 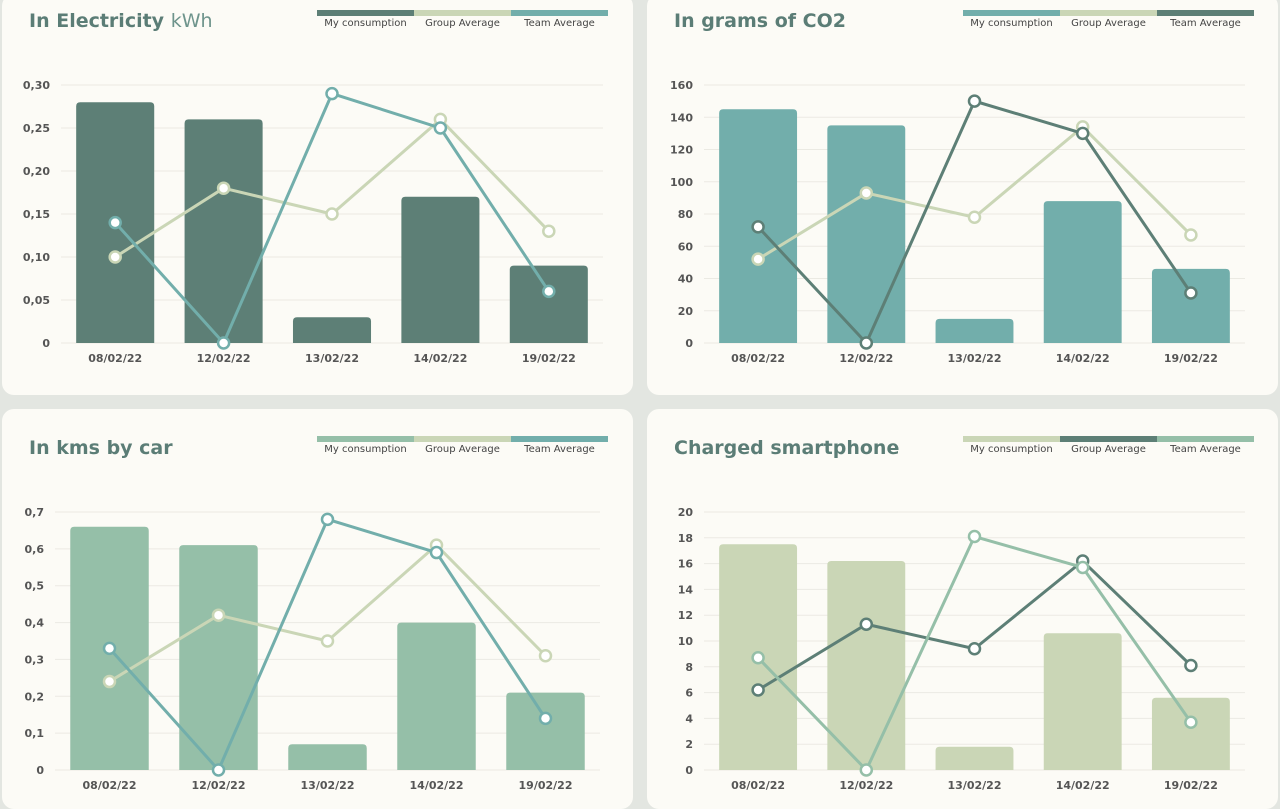 I want to click on y-tick-label: 0,15, so click(x=36, y=214).